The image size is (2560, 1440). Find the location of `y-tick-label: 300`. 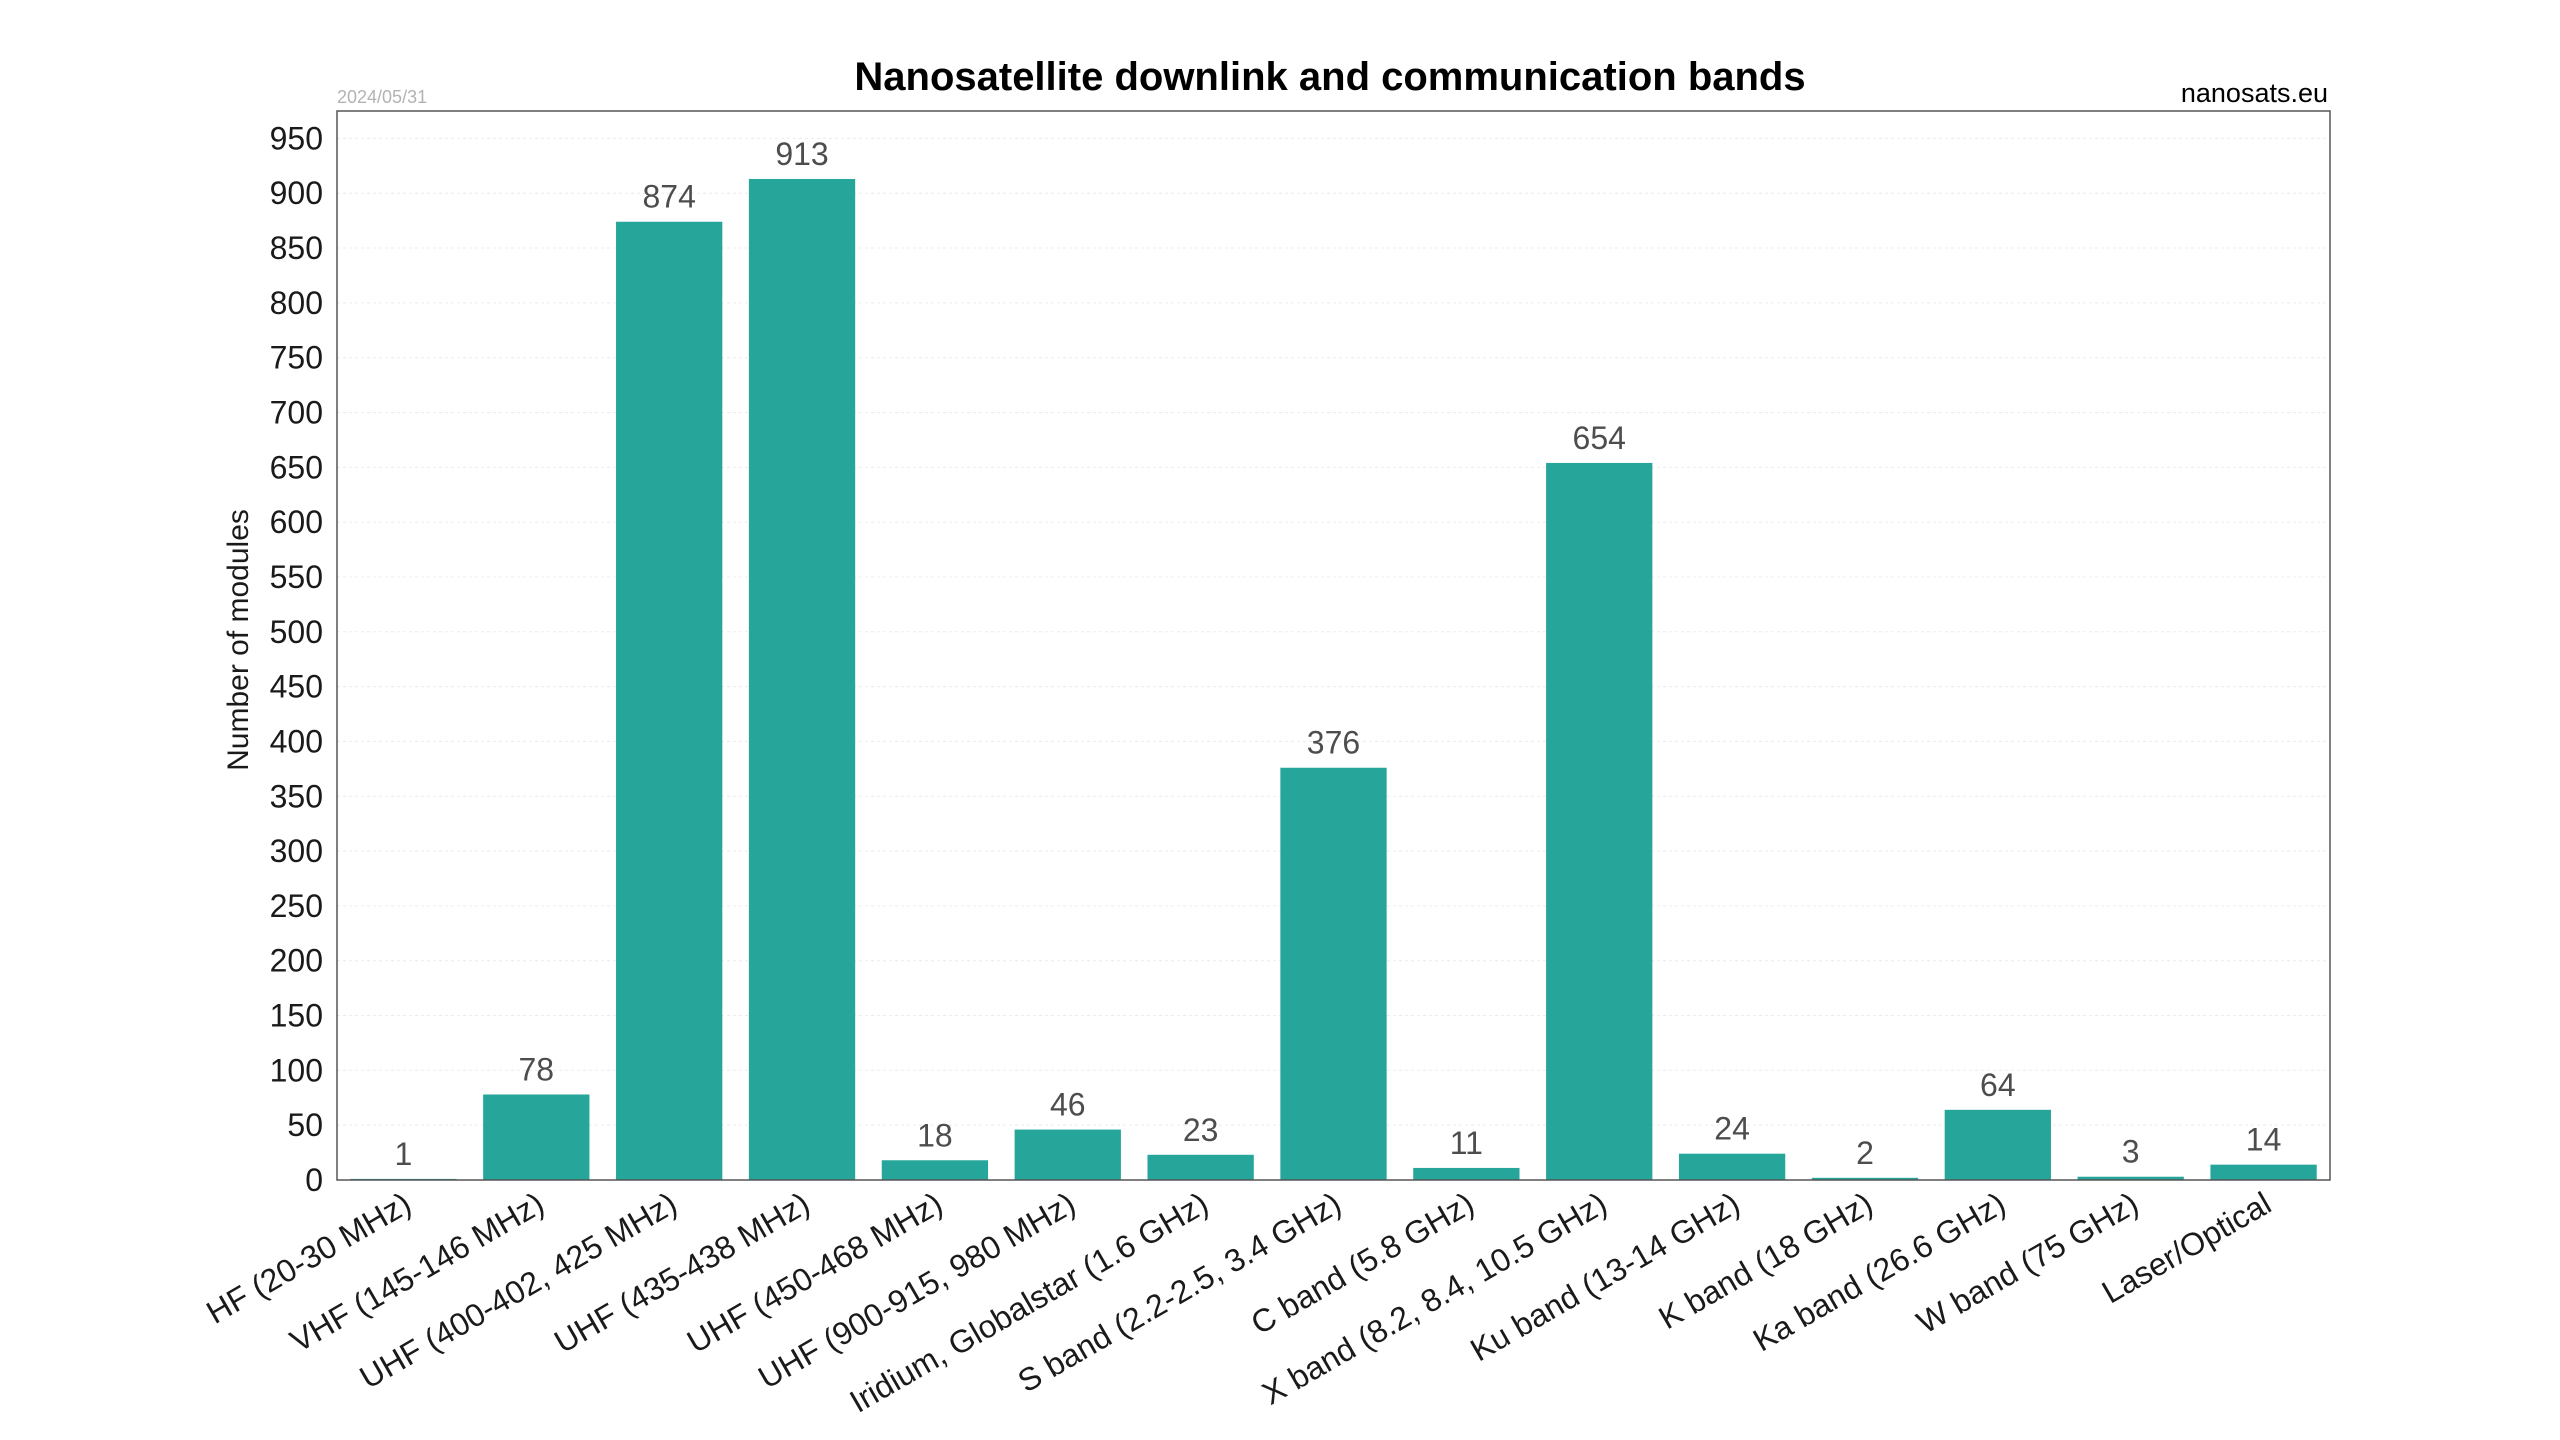

y-tick-label: 300 is located at coordinates (296, 851).